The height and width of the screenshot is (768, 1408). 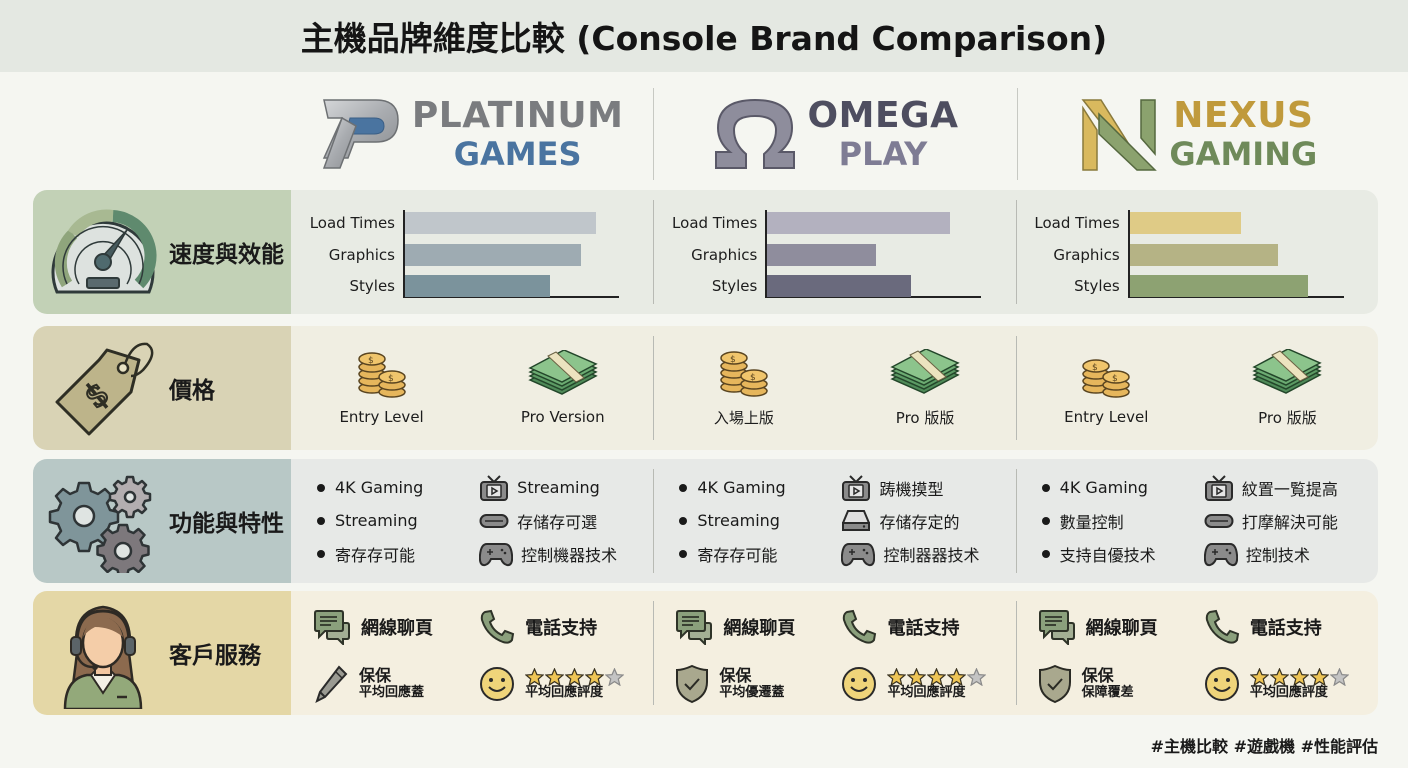 I want to click on page-title: 主機品牌維度比較 (Console Brand Comparison), so click(x=704, y=38).